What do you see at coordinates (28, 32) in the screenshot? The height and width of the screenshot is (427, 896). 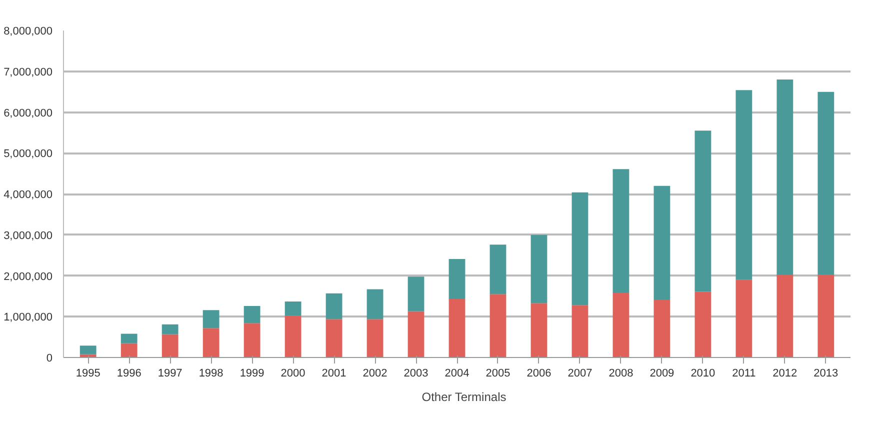 I see `y-tick-label: 8,000,000` at bounding box center [28, 32].